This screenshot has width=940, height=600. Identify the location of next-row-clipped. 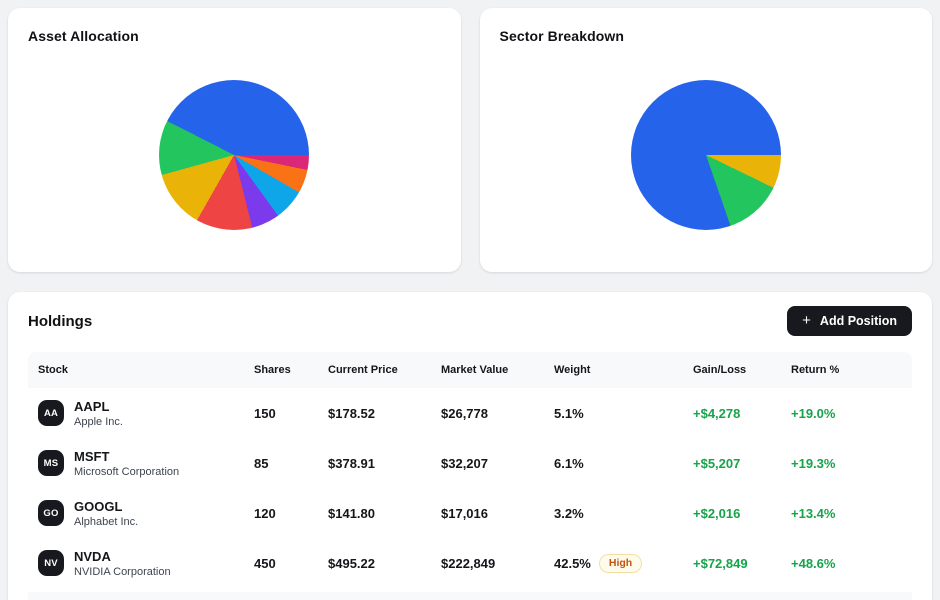
(470, 596).